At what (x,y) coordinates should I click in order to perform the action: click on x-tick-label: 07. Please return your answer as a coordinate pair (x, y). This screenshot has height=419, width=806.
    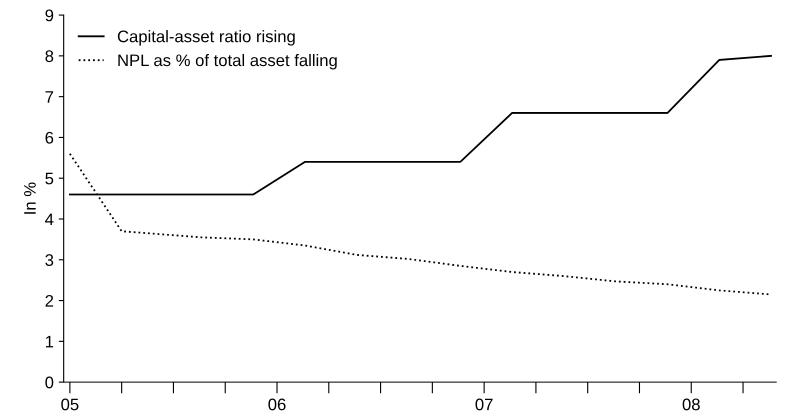
    Looking at the image, I should click on (484, 404).